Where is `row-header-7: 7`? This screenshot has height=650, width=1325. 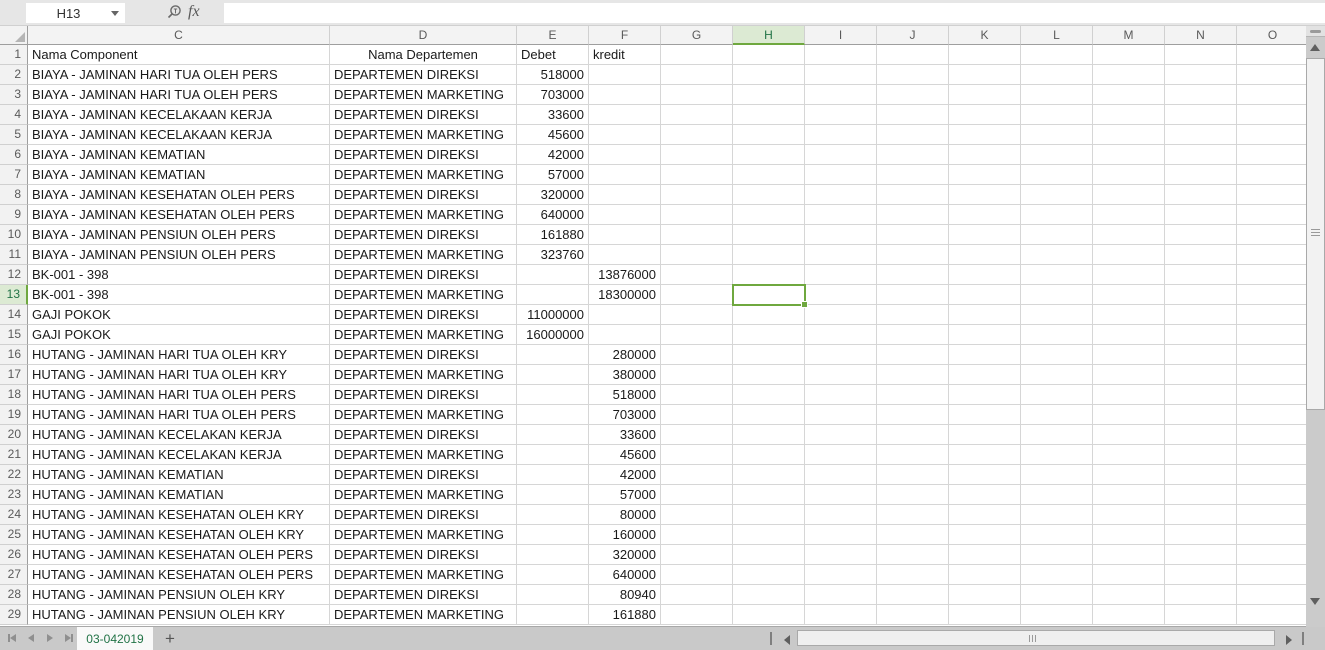 row-header-7: 7 is located at coordinates (14, 175).